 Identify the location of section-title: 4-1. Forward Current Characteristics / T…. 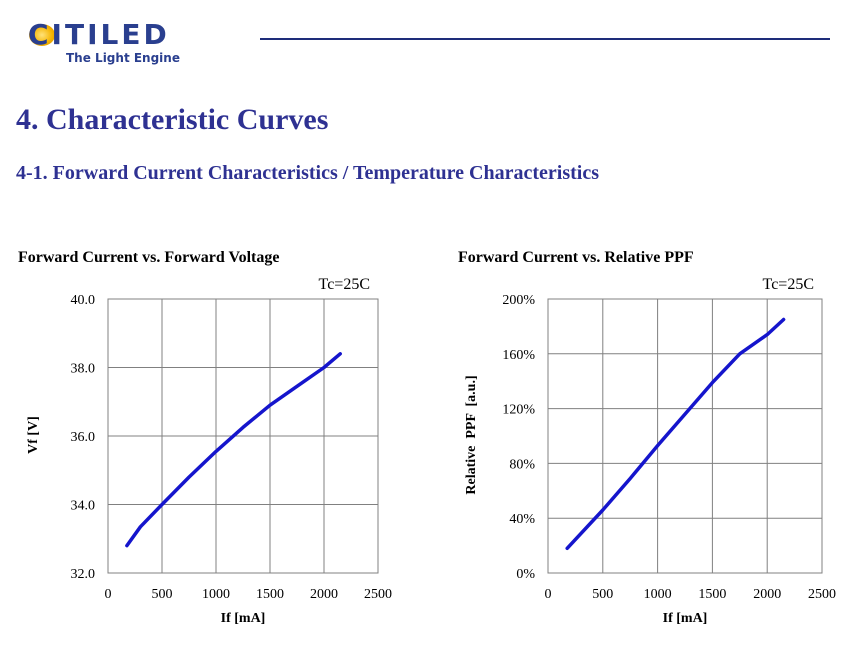
(308, 173).